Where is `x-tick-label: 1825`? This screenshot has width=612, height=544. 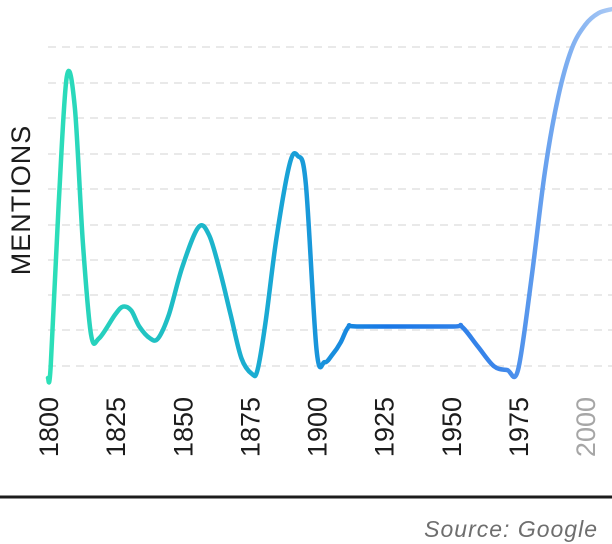
x-tick-label: 1825 is located at coordinates (116, 427).